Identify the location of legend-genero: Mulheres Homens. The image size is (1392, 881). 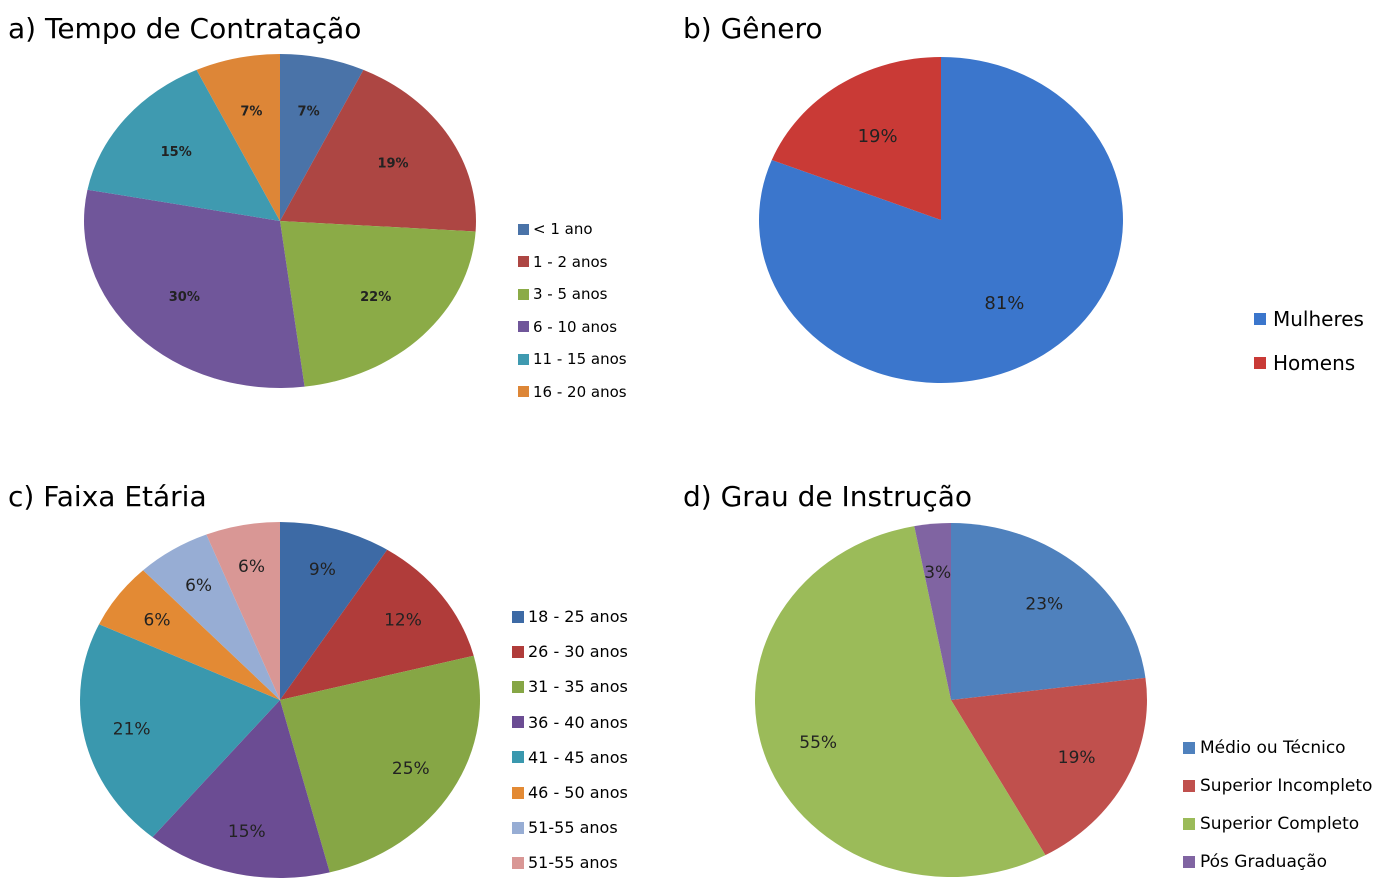
(1309, 341).